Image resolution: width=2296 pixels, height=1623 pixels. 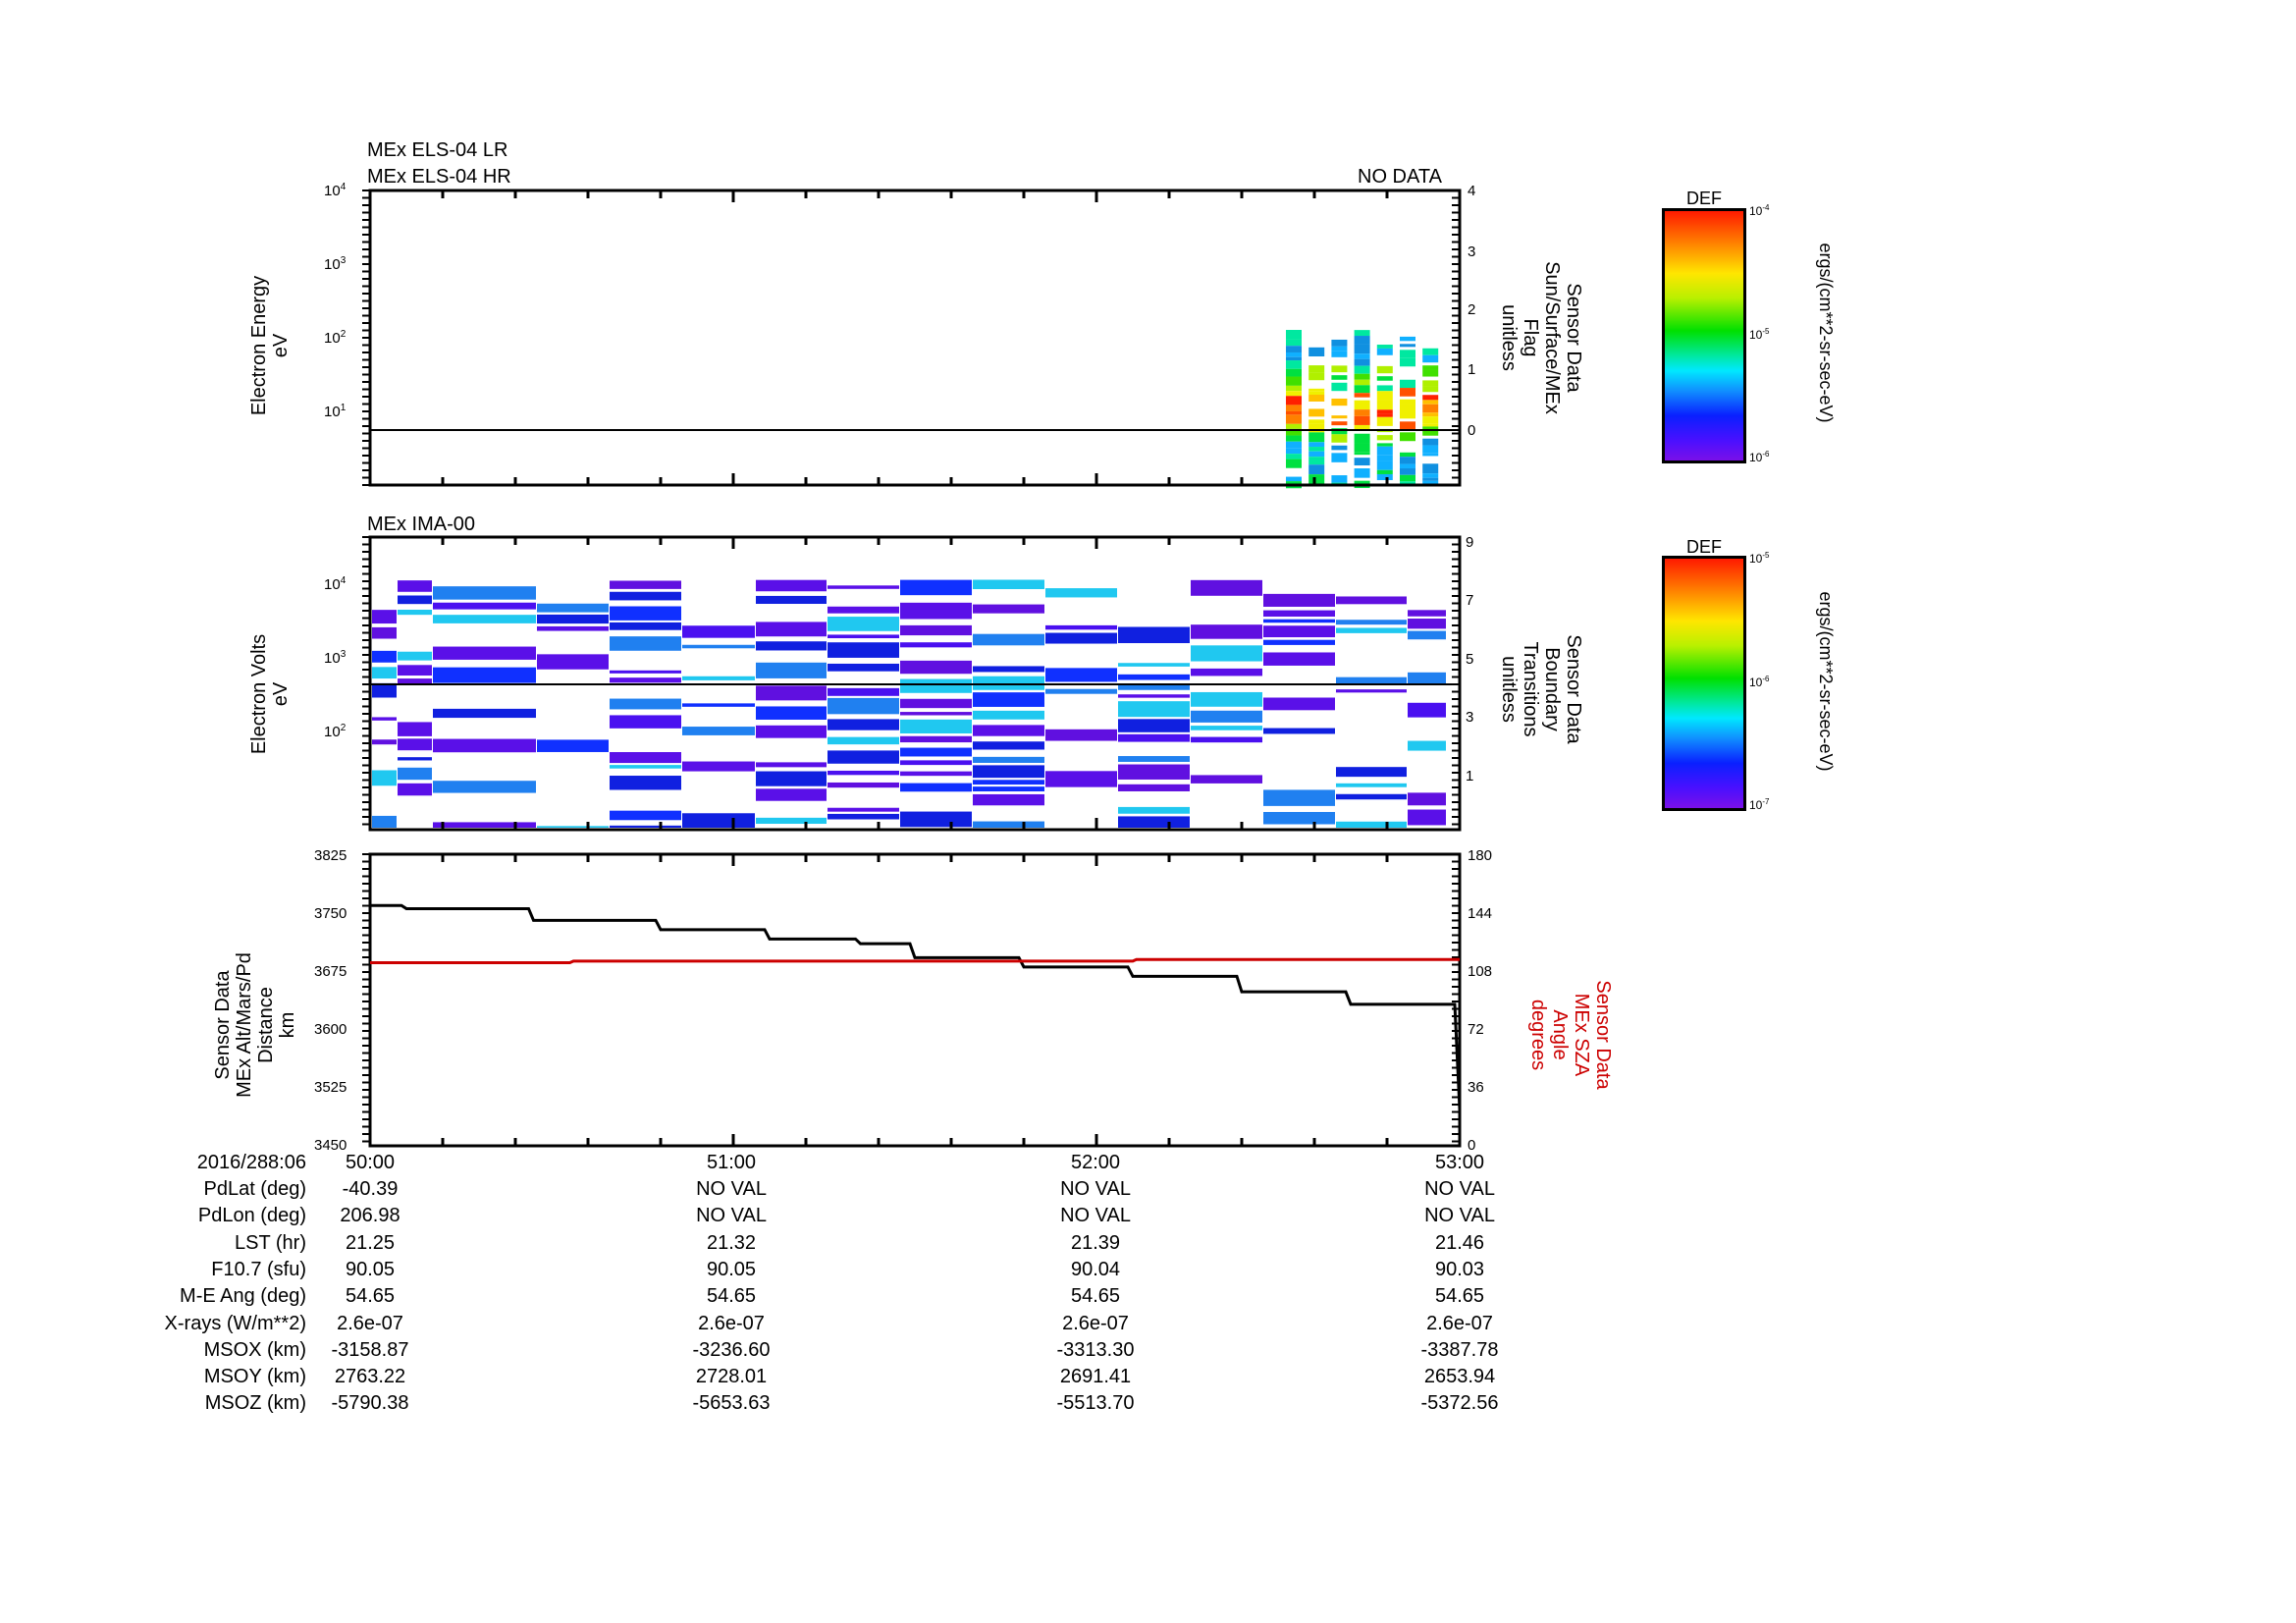 I want to click on bottom-ytick: 3675, so click(x=330, y=971).